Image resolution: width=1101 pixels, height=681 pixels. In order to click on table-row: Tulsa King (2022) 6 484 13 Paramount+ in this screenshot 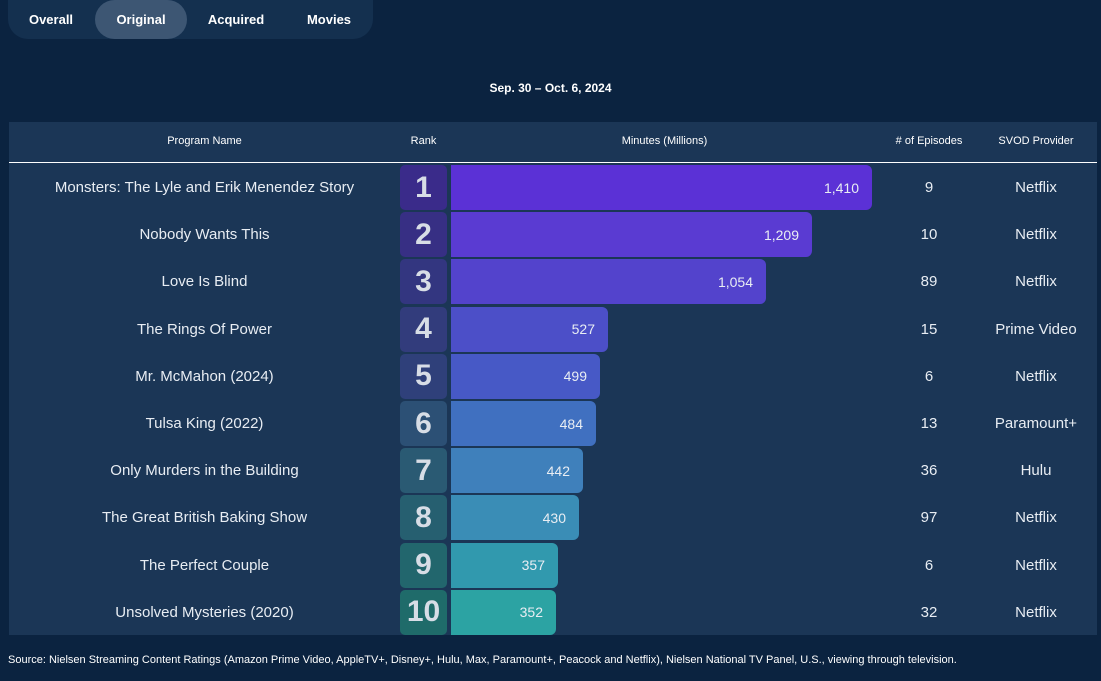, I will do `click(553, 423)`.